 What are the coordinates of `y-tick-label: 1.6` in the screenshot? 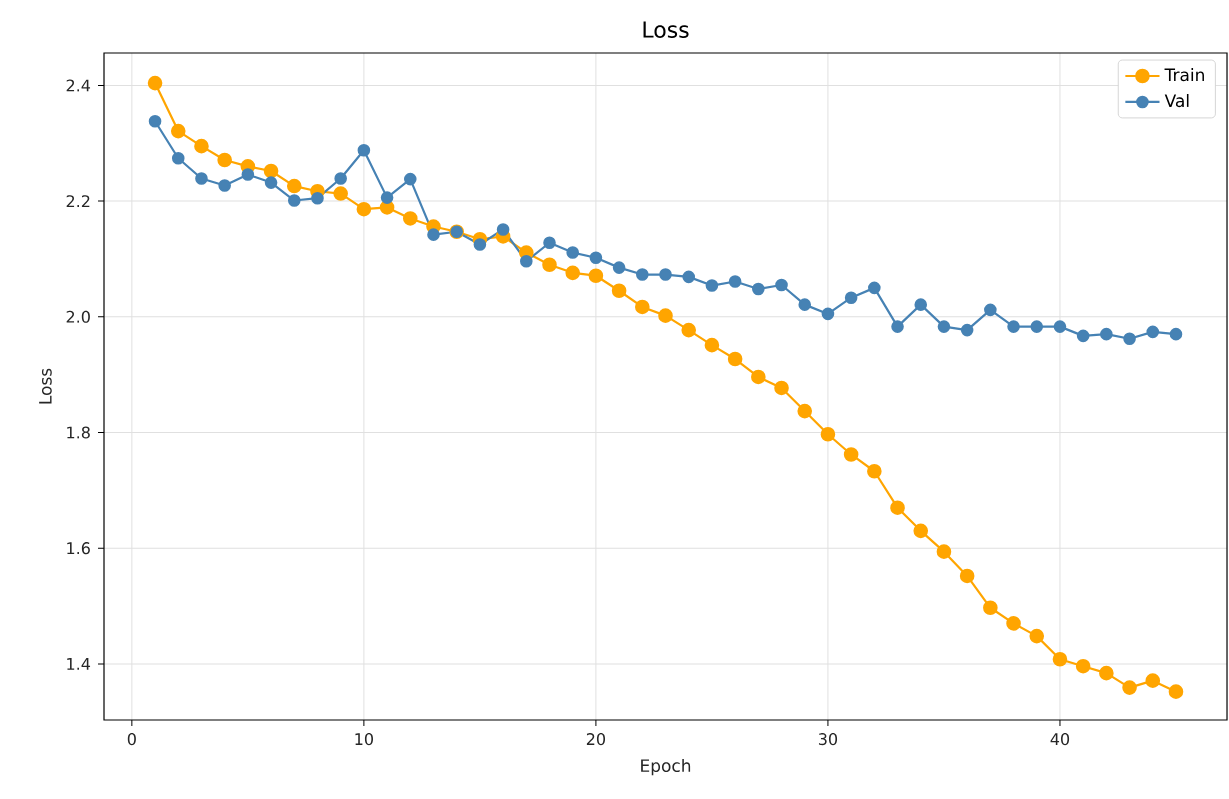 It's located at (78, 548).